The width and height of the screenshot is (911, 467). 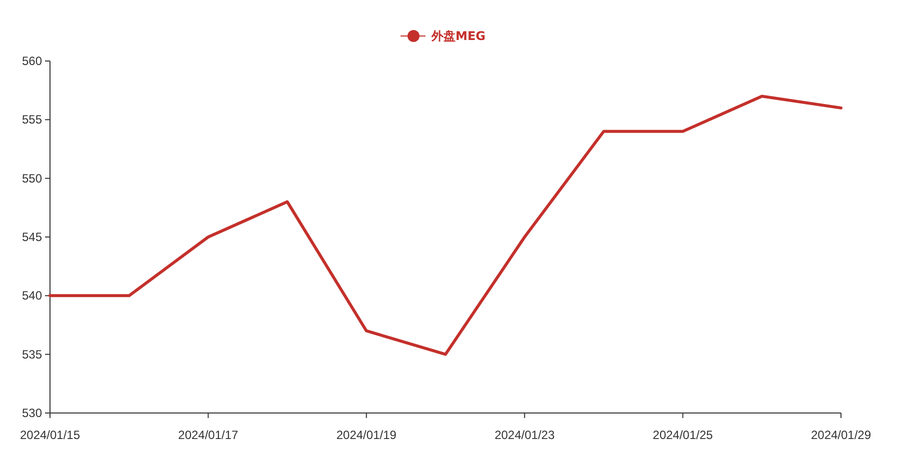 What do you see at coordinates (32, 295) in the screenshot?
I see `y-tick-label: 540` at bounding box center [32, 295].